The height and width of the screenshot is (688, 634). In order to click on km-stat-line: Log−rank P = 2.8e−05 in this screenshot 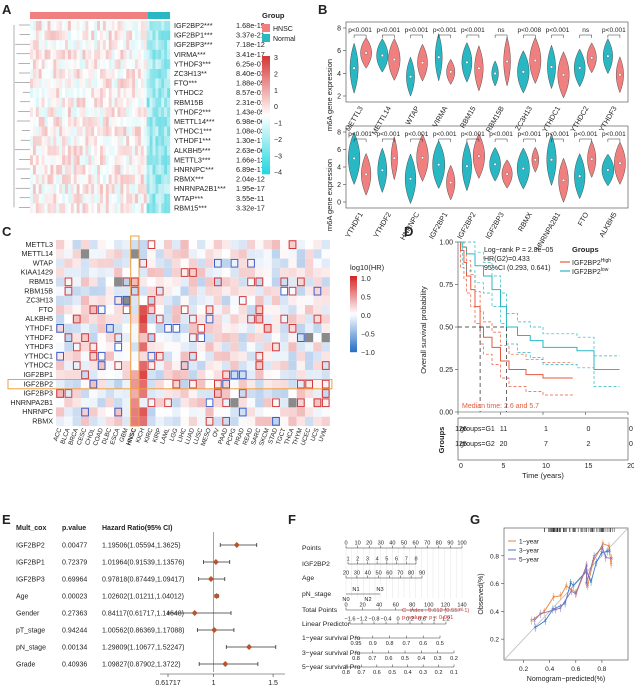, I will do `click(518, 250)`.